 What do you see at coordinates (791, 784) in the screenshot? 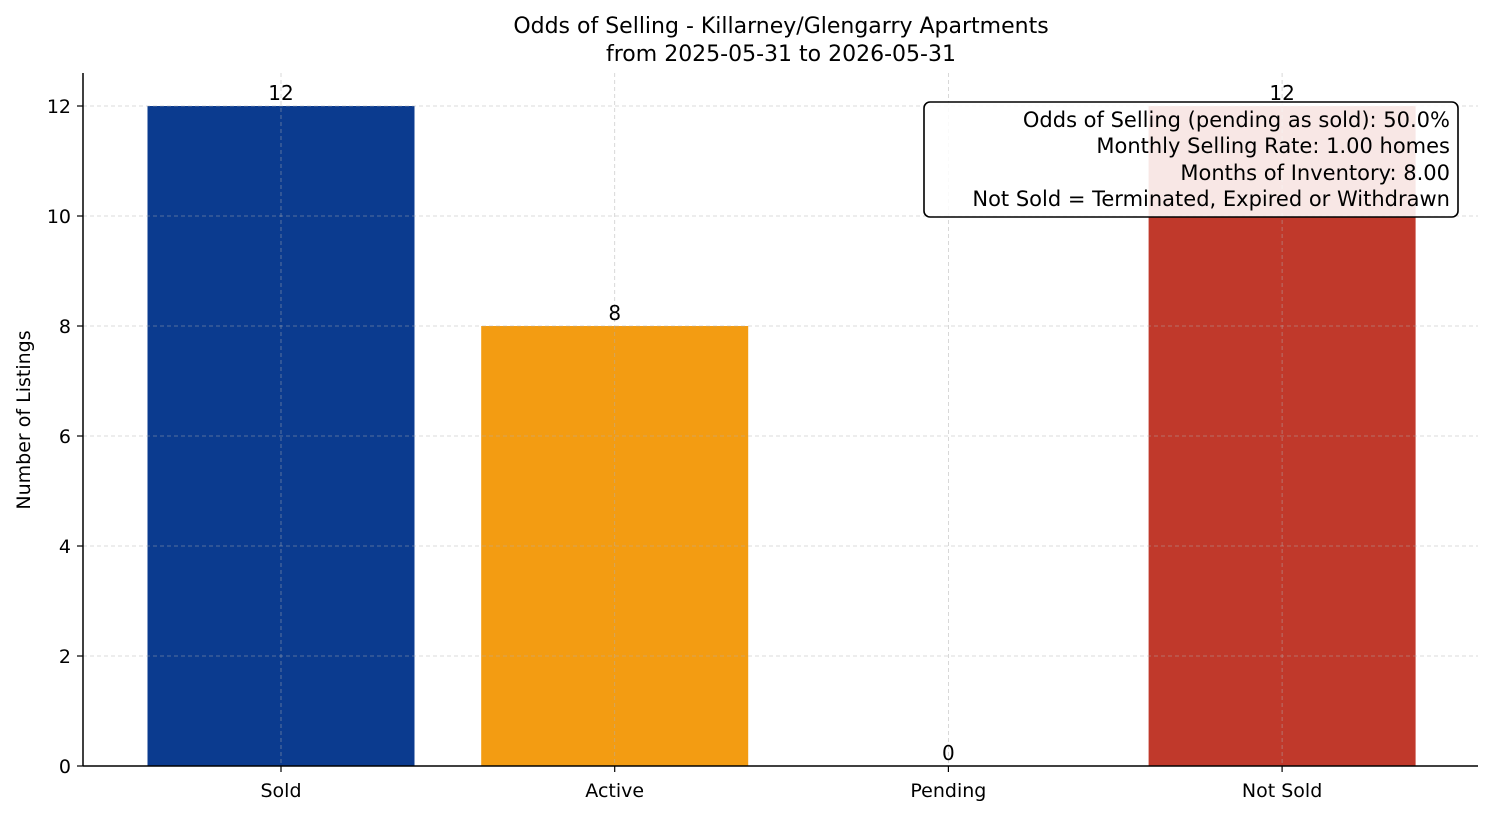
I see `x-ticks: Sold Active Pending Not Sold` at bounding box center [791, 784].